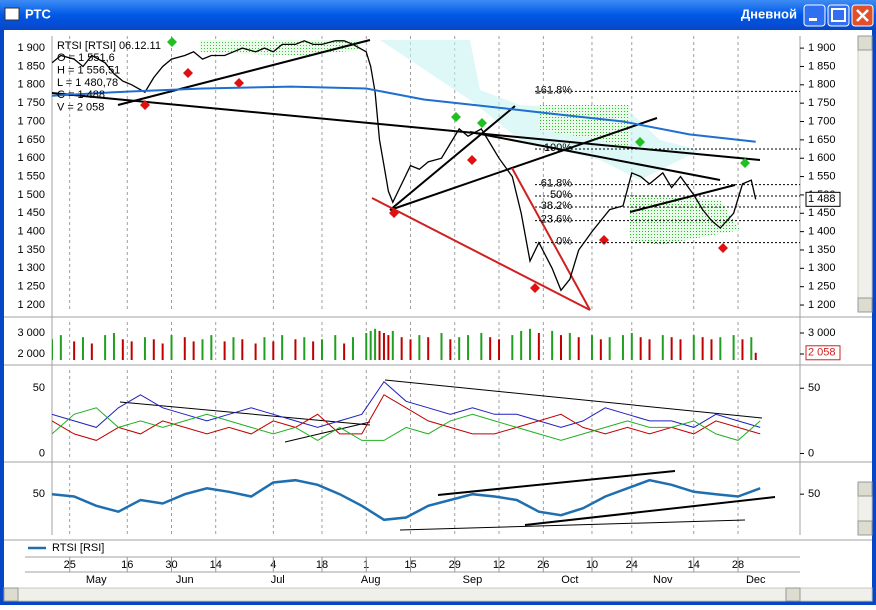 The width and height of the screenshot is (876, 610). Describe the element at coordinates (822, 176) in the screenshot. I see `y-tick-label: 1 550` at that location.